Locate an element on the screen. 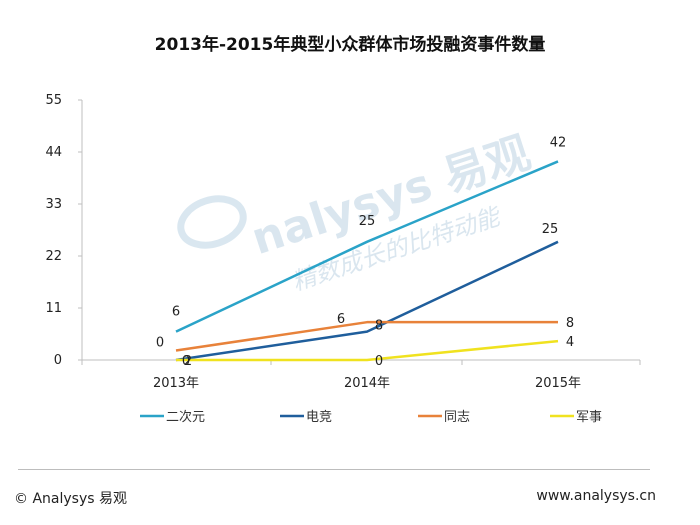  y-tick-label: 11 is located at coordinates (53, 308).